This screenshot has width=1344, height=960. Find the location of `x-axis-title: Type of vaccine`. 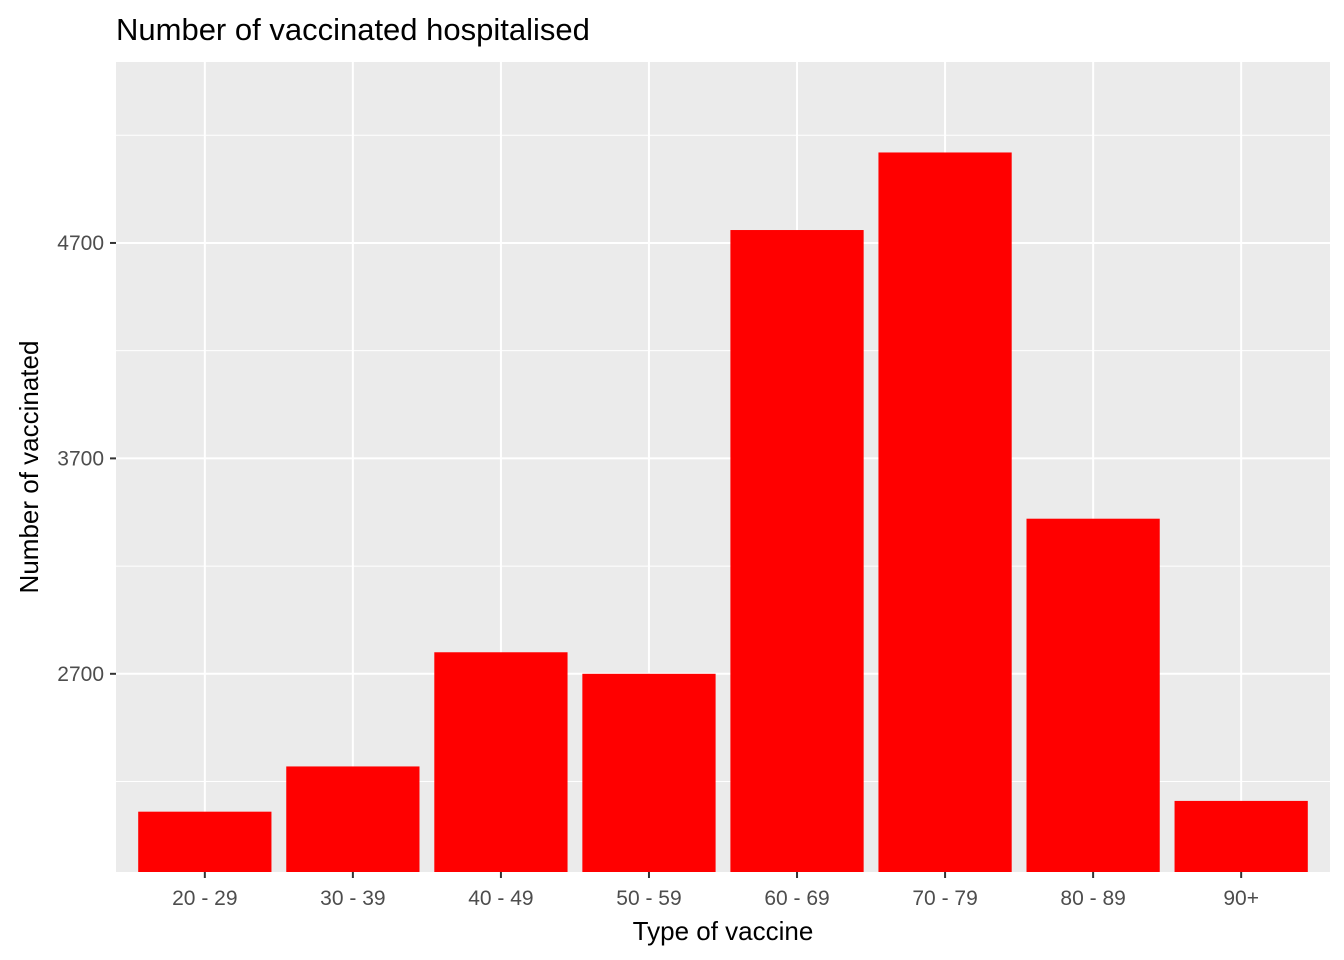

x-axis-title: Type of vaccine is located at coordinates (723, 931).